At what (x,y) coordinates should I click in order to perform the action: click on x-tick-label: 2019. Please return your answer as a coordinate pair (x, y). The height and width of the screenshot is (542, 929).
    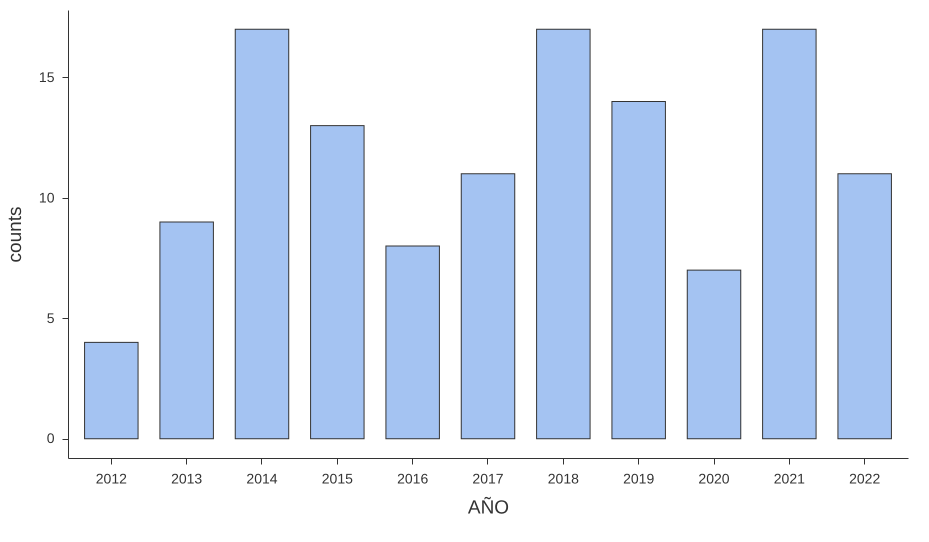
    Looking at the image, I should click on (638, 478).